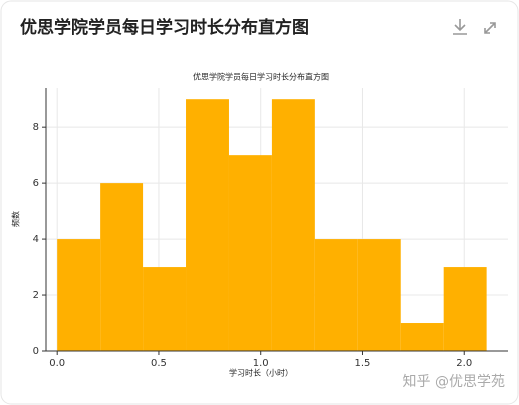  Describe the element at coordinates (460, 27) in the screenshot. I see `download-button` at that location.